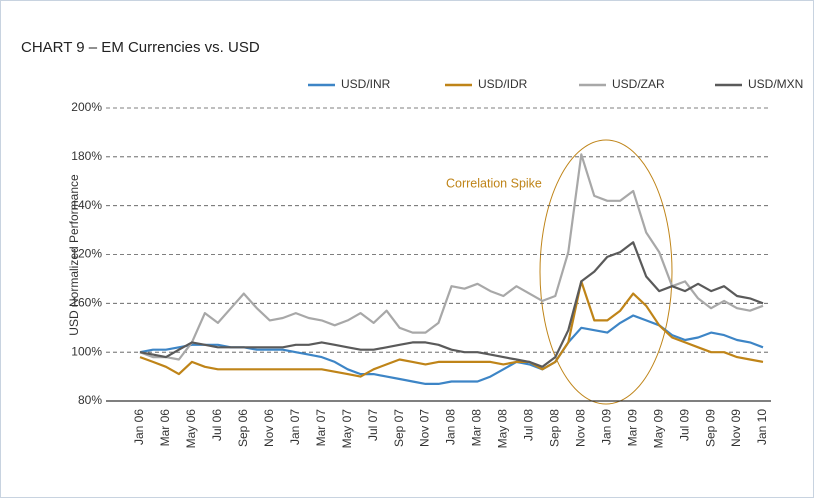  I want to click on y-tick-label: 200%, so click(86, 107).